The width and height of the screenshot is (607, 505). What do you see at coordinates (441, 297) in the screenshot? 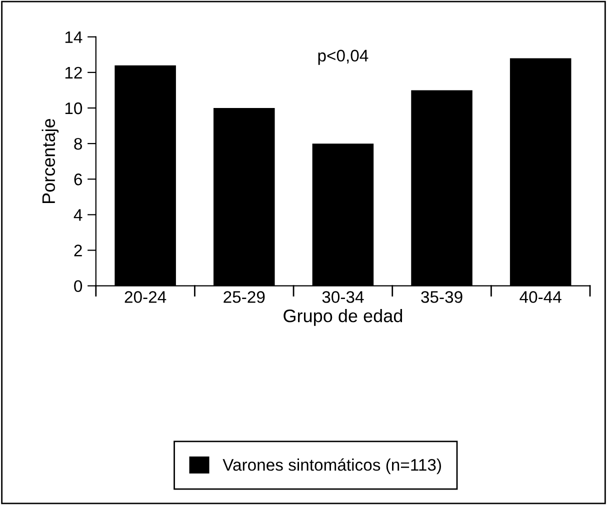
I see `x-tick-label: 35-39` at bounding box center [441, 297].